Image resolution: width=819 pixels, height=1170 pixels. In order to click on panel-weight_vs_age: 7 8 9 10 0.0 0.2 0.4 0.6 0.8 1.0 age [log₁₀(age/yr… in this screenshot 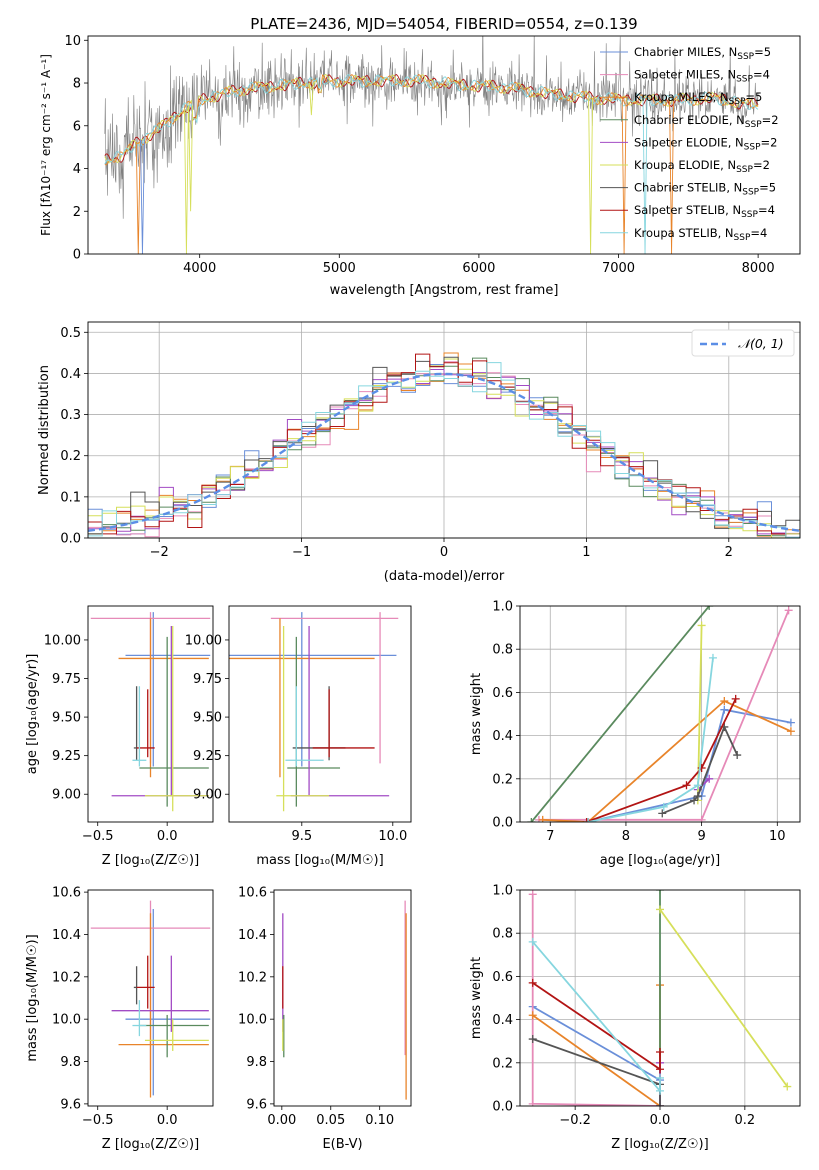, I will do `click(635, 734)`.